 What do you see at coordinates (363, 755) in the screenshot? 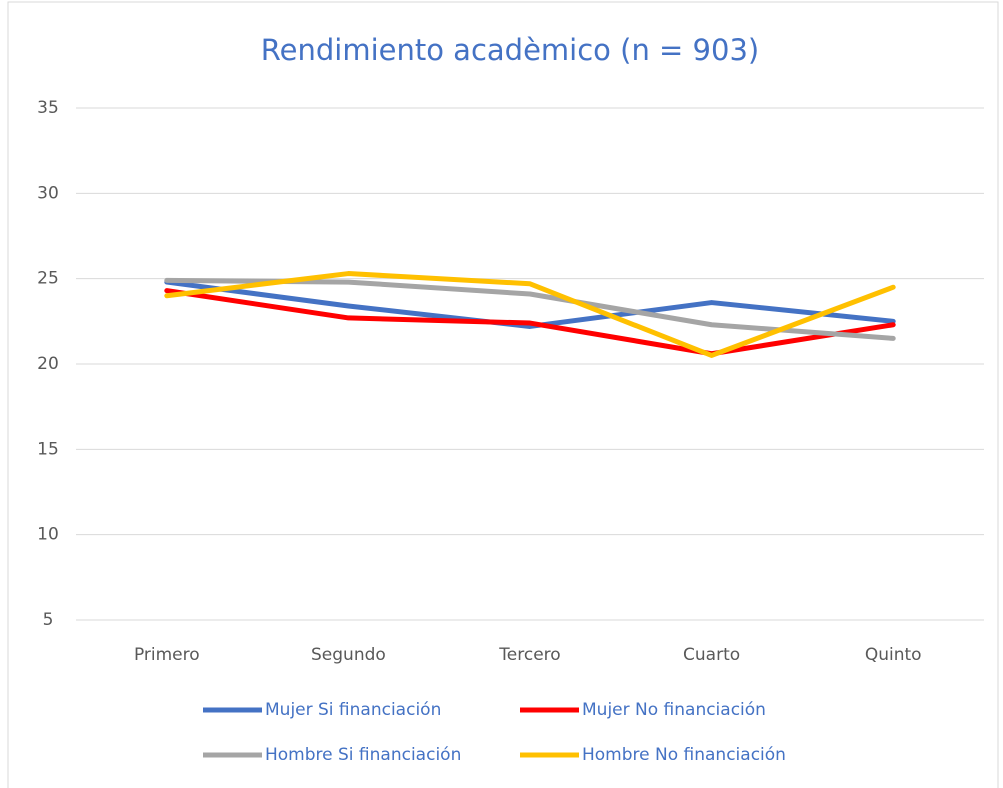
I see `legend-label: Hombre Si financiación` at bounding box center [363, 755].